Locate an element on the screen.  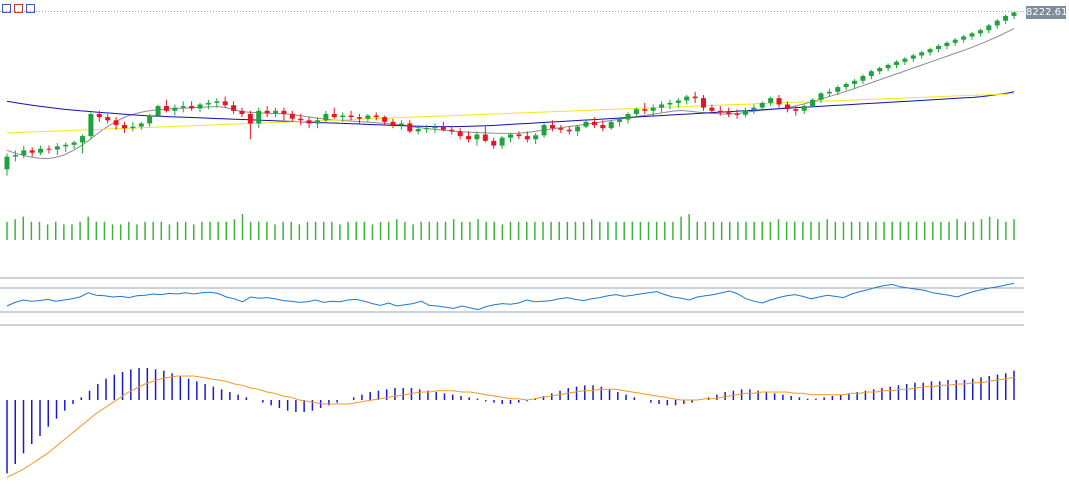
chart-icon is located at coordinates (18, 8).